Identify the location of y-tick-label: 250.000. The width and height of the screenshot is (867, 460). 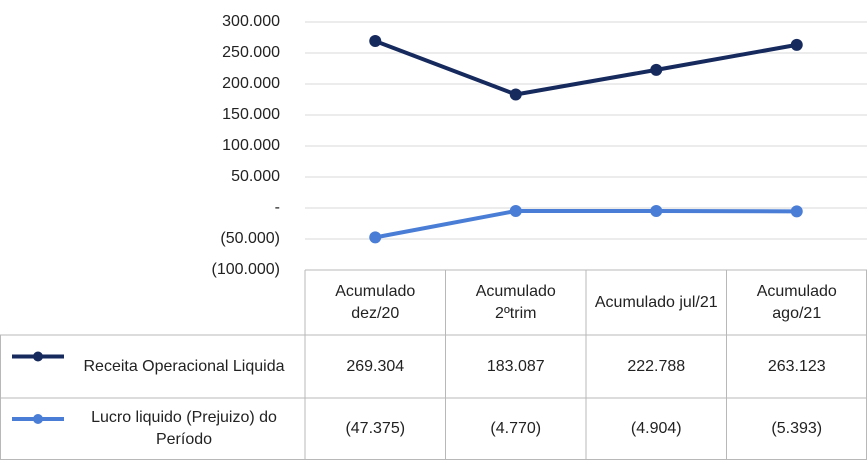
(251, 52).